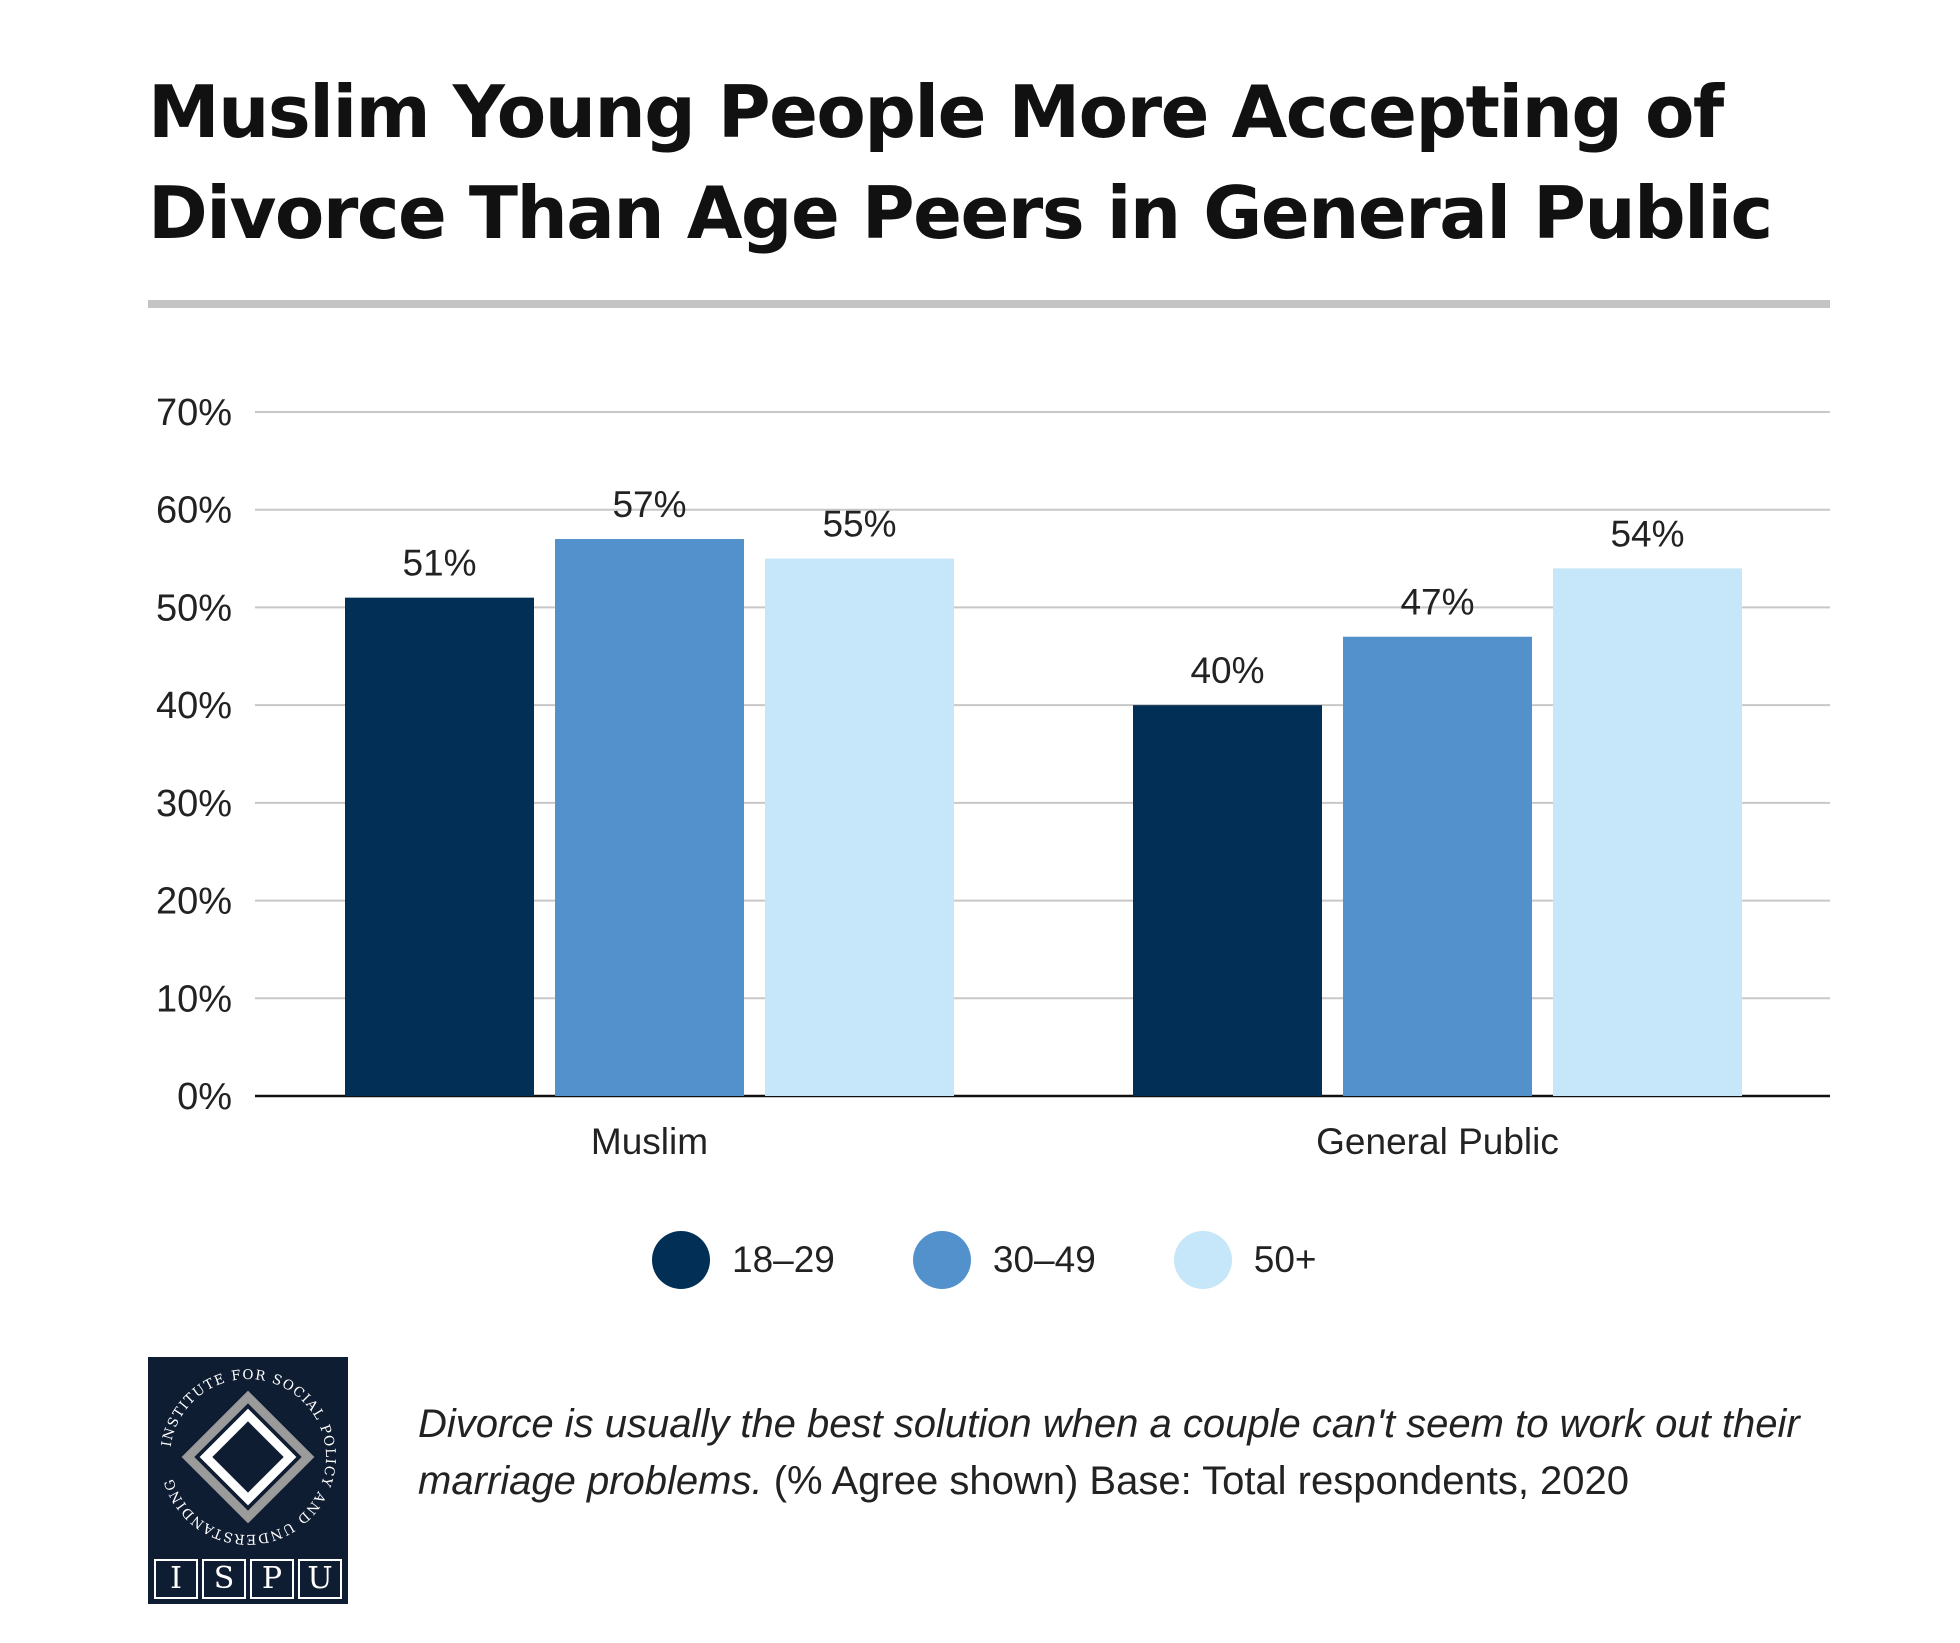  I want to click on legend-swatch-50-plus, so click(1202, 1260).